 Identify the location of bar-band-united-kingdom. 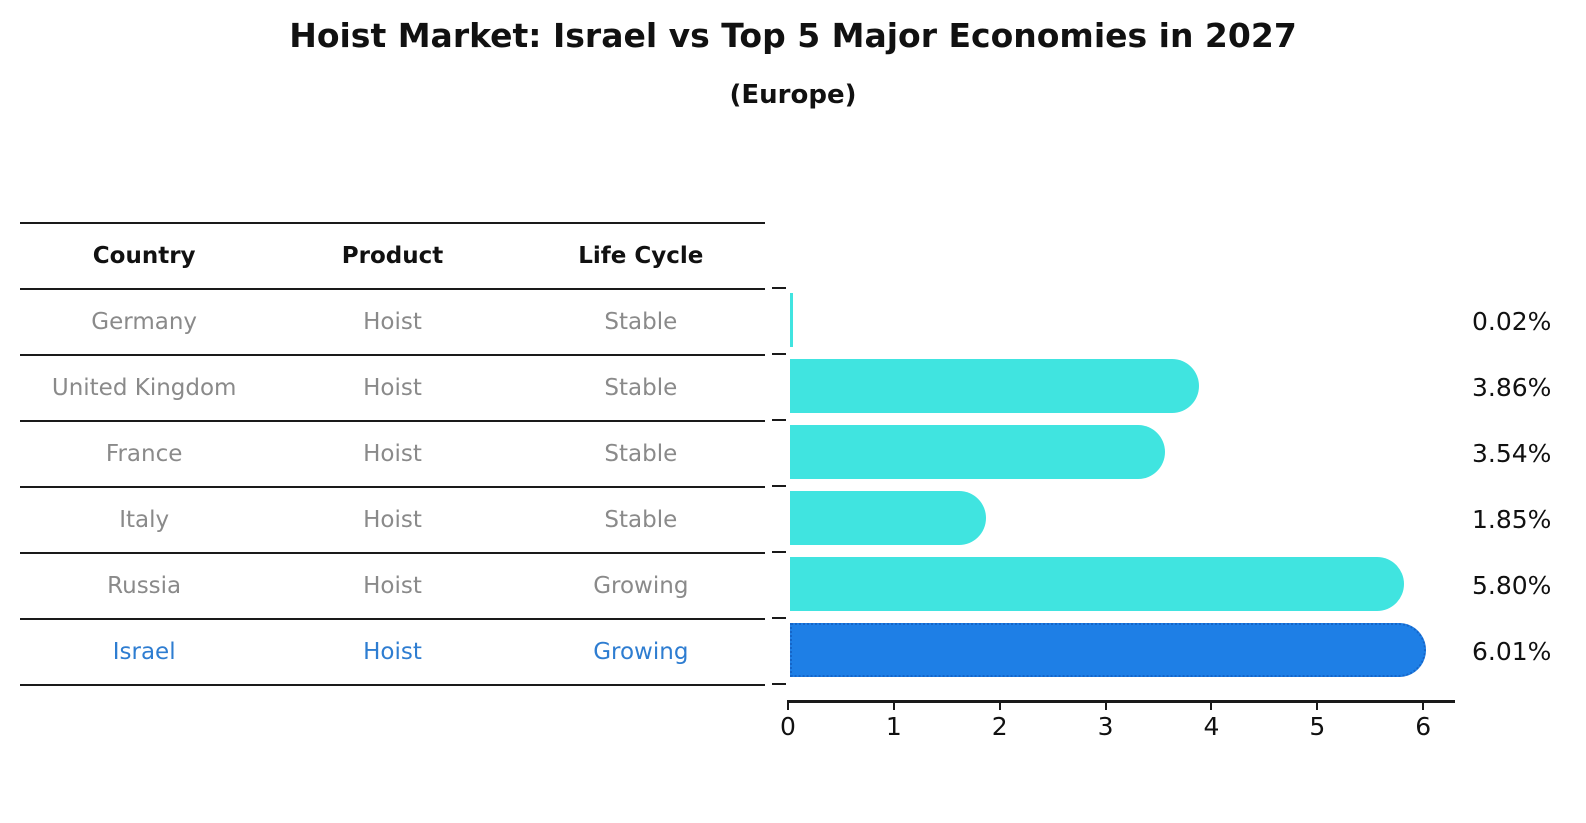
(1121, 387).